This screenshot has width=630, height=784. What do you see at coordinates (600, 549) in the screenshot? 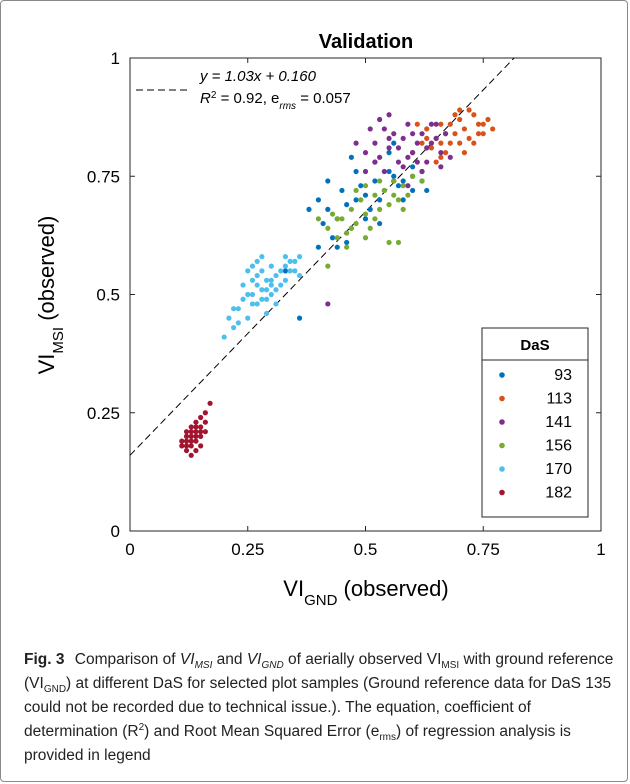
I see `x-tick-label: 1` at bounding box center [600, 549].